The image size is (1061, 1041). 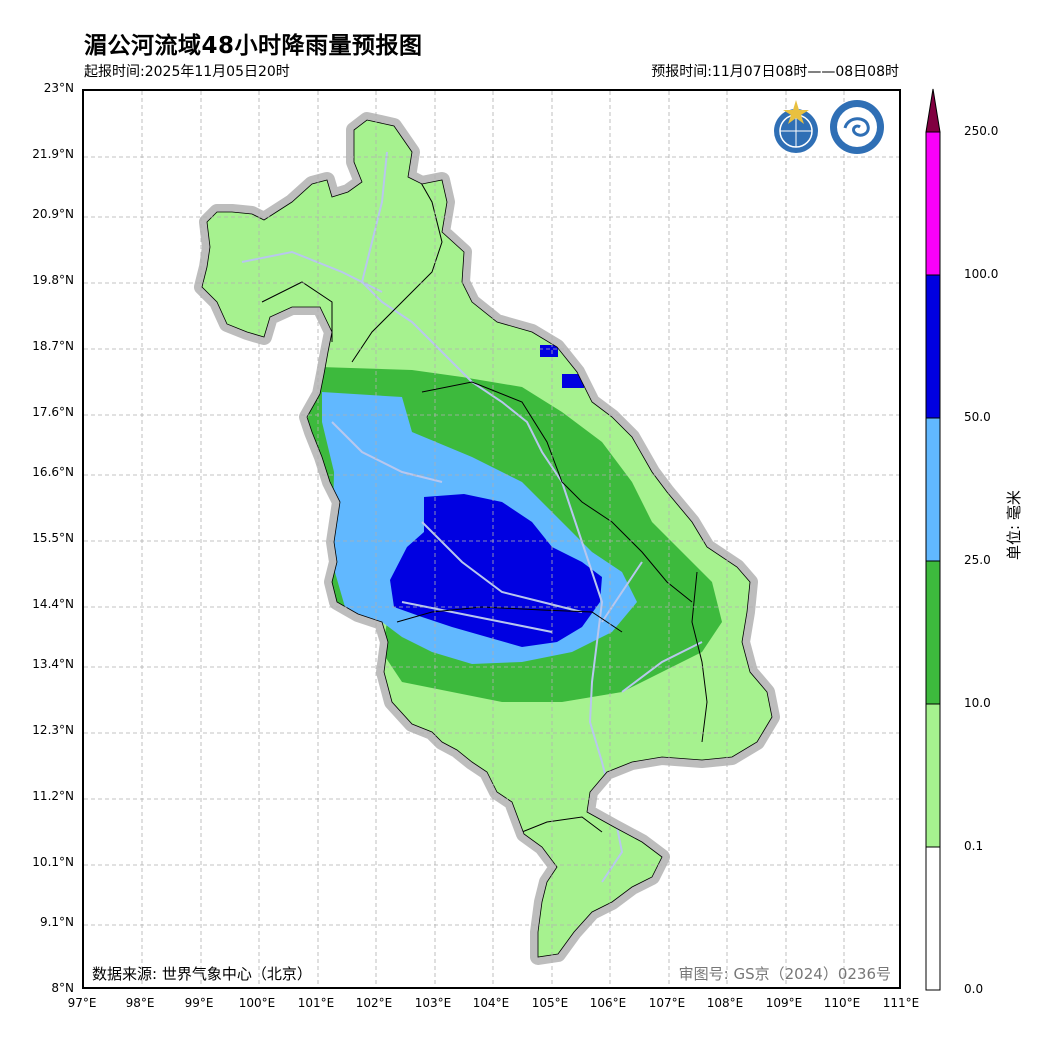 I want to click on colorbar, so click(x=933, y=539).